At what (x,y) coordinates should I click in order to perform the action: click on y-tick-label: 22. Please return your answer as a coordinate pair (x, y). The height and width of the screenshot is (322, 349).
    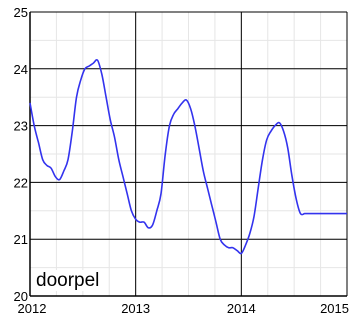
    Looking at the image, I should click on (21, 182).